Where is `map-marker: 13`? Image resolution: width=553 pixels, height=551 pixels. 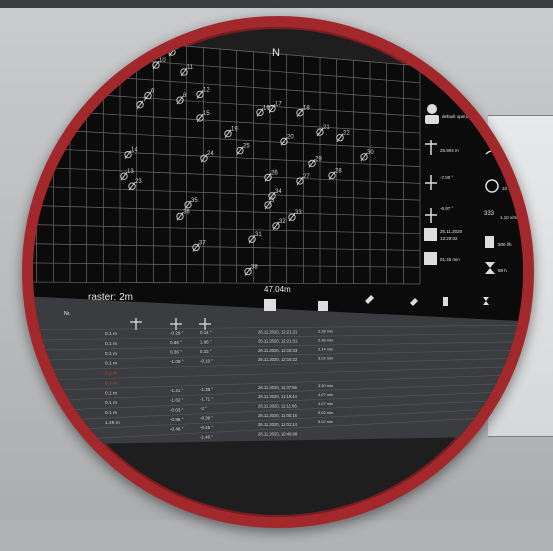 map-marker: 13 is located at coordinates (127, 175).